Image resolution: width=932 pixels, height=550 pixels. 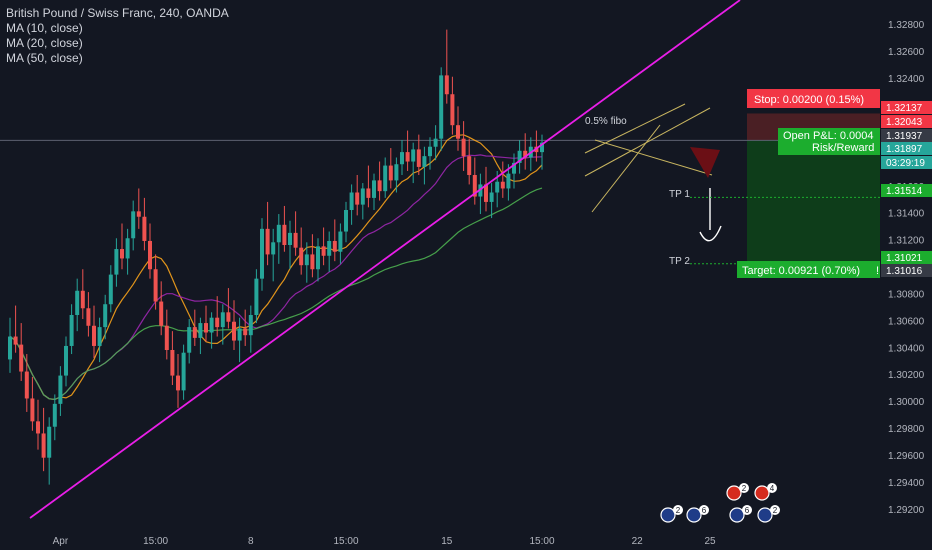 I want to click on price-tick-label: 1.30400, so click(x=906, y=348).